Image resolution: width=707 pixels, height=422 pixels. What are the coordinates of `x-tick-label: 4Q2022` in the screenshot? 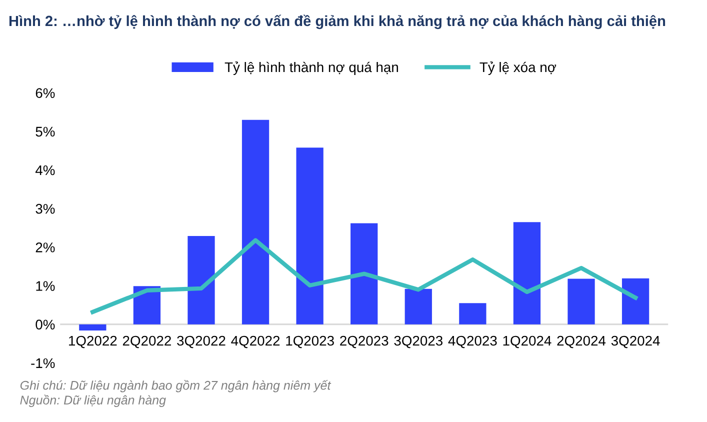 It's located at (255, 342).